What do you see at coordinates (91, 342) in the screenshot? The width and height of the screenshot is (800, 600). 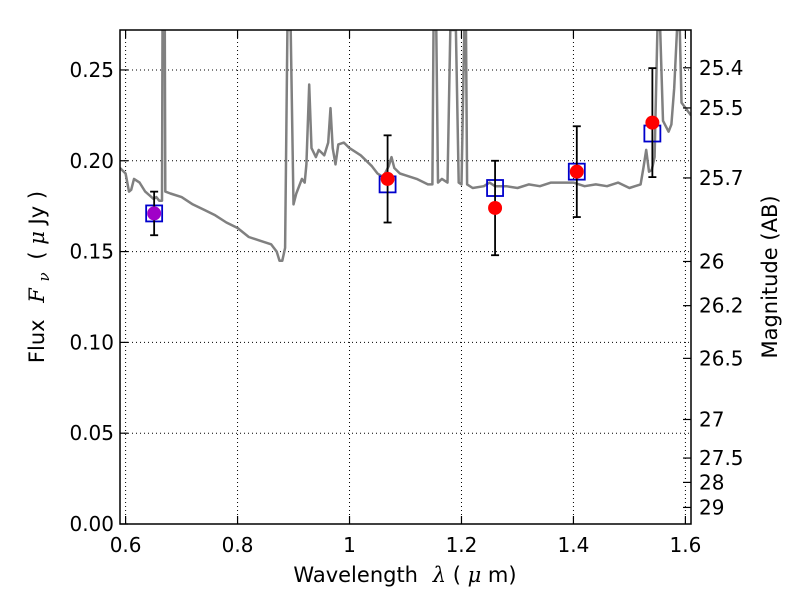 I see `y-tick-label: 0.10` at bounding box center [91, 342].